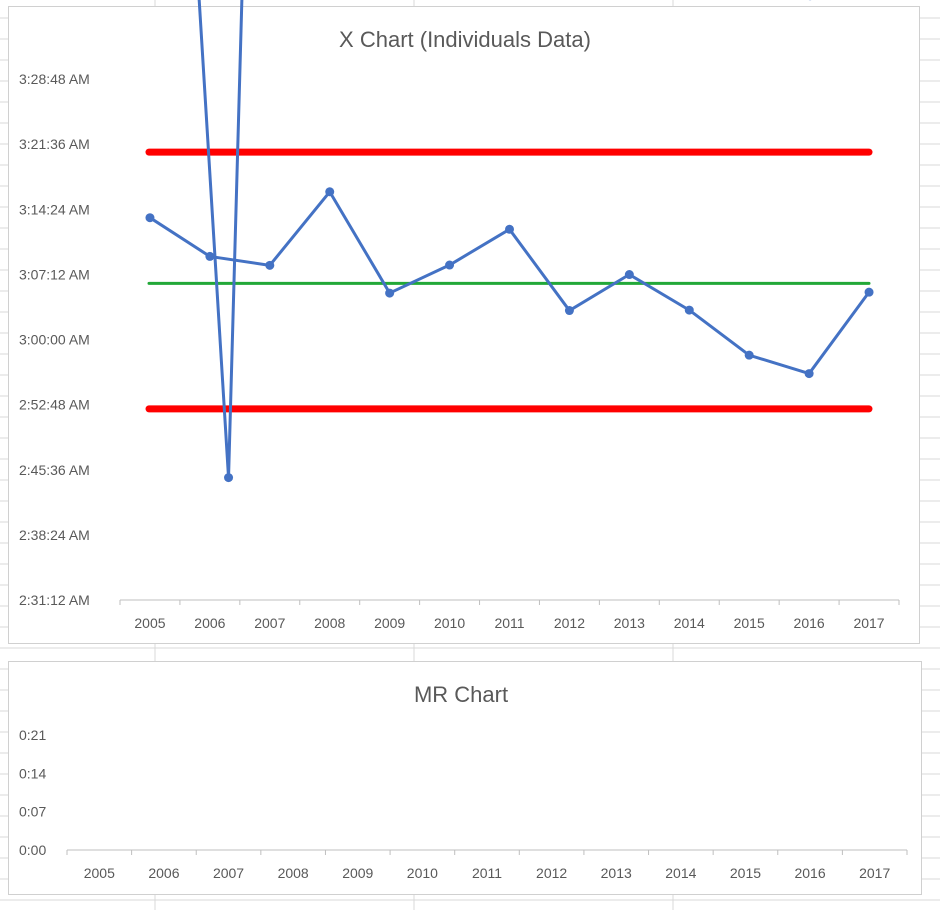 The height and width of the screenshot is (910, 940). I want to click on mr-x-tick-label: 2011, so click(487, 873).